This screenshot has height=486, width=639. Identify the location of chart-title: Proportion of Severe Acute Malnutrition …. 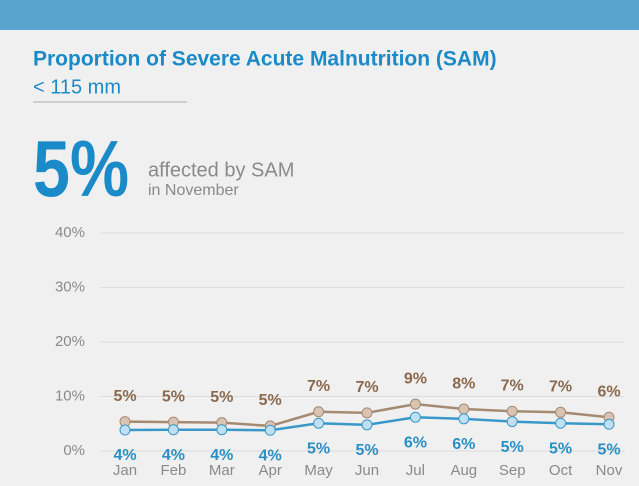
(265, 59).